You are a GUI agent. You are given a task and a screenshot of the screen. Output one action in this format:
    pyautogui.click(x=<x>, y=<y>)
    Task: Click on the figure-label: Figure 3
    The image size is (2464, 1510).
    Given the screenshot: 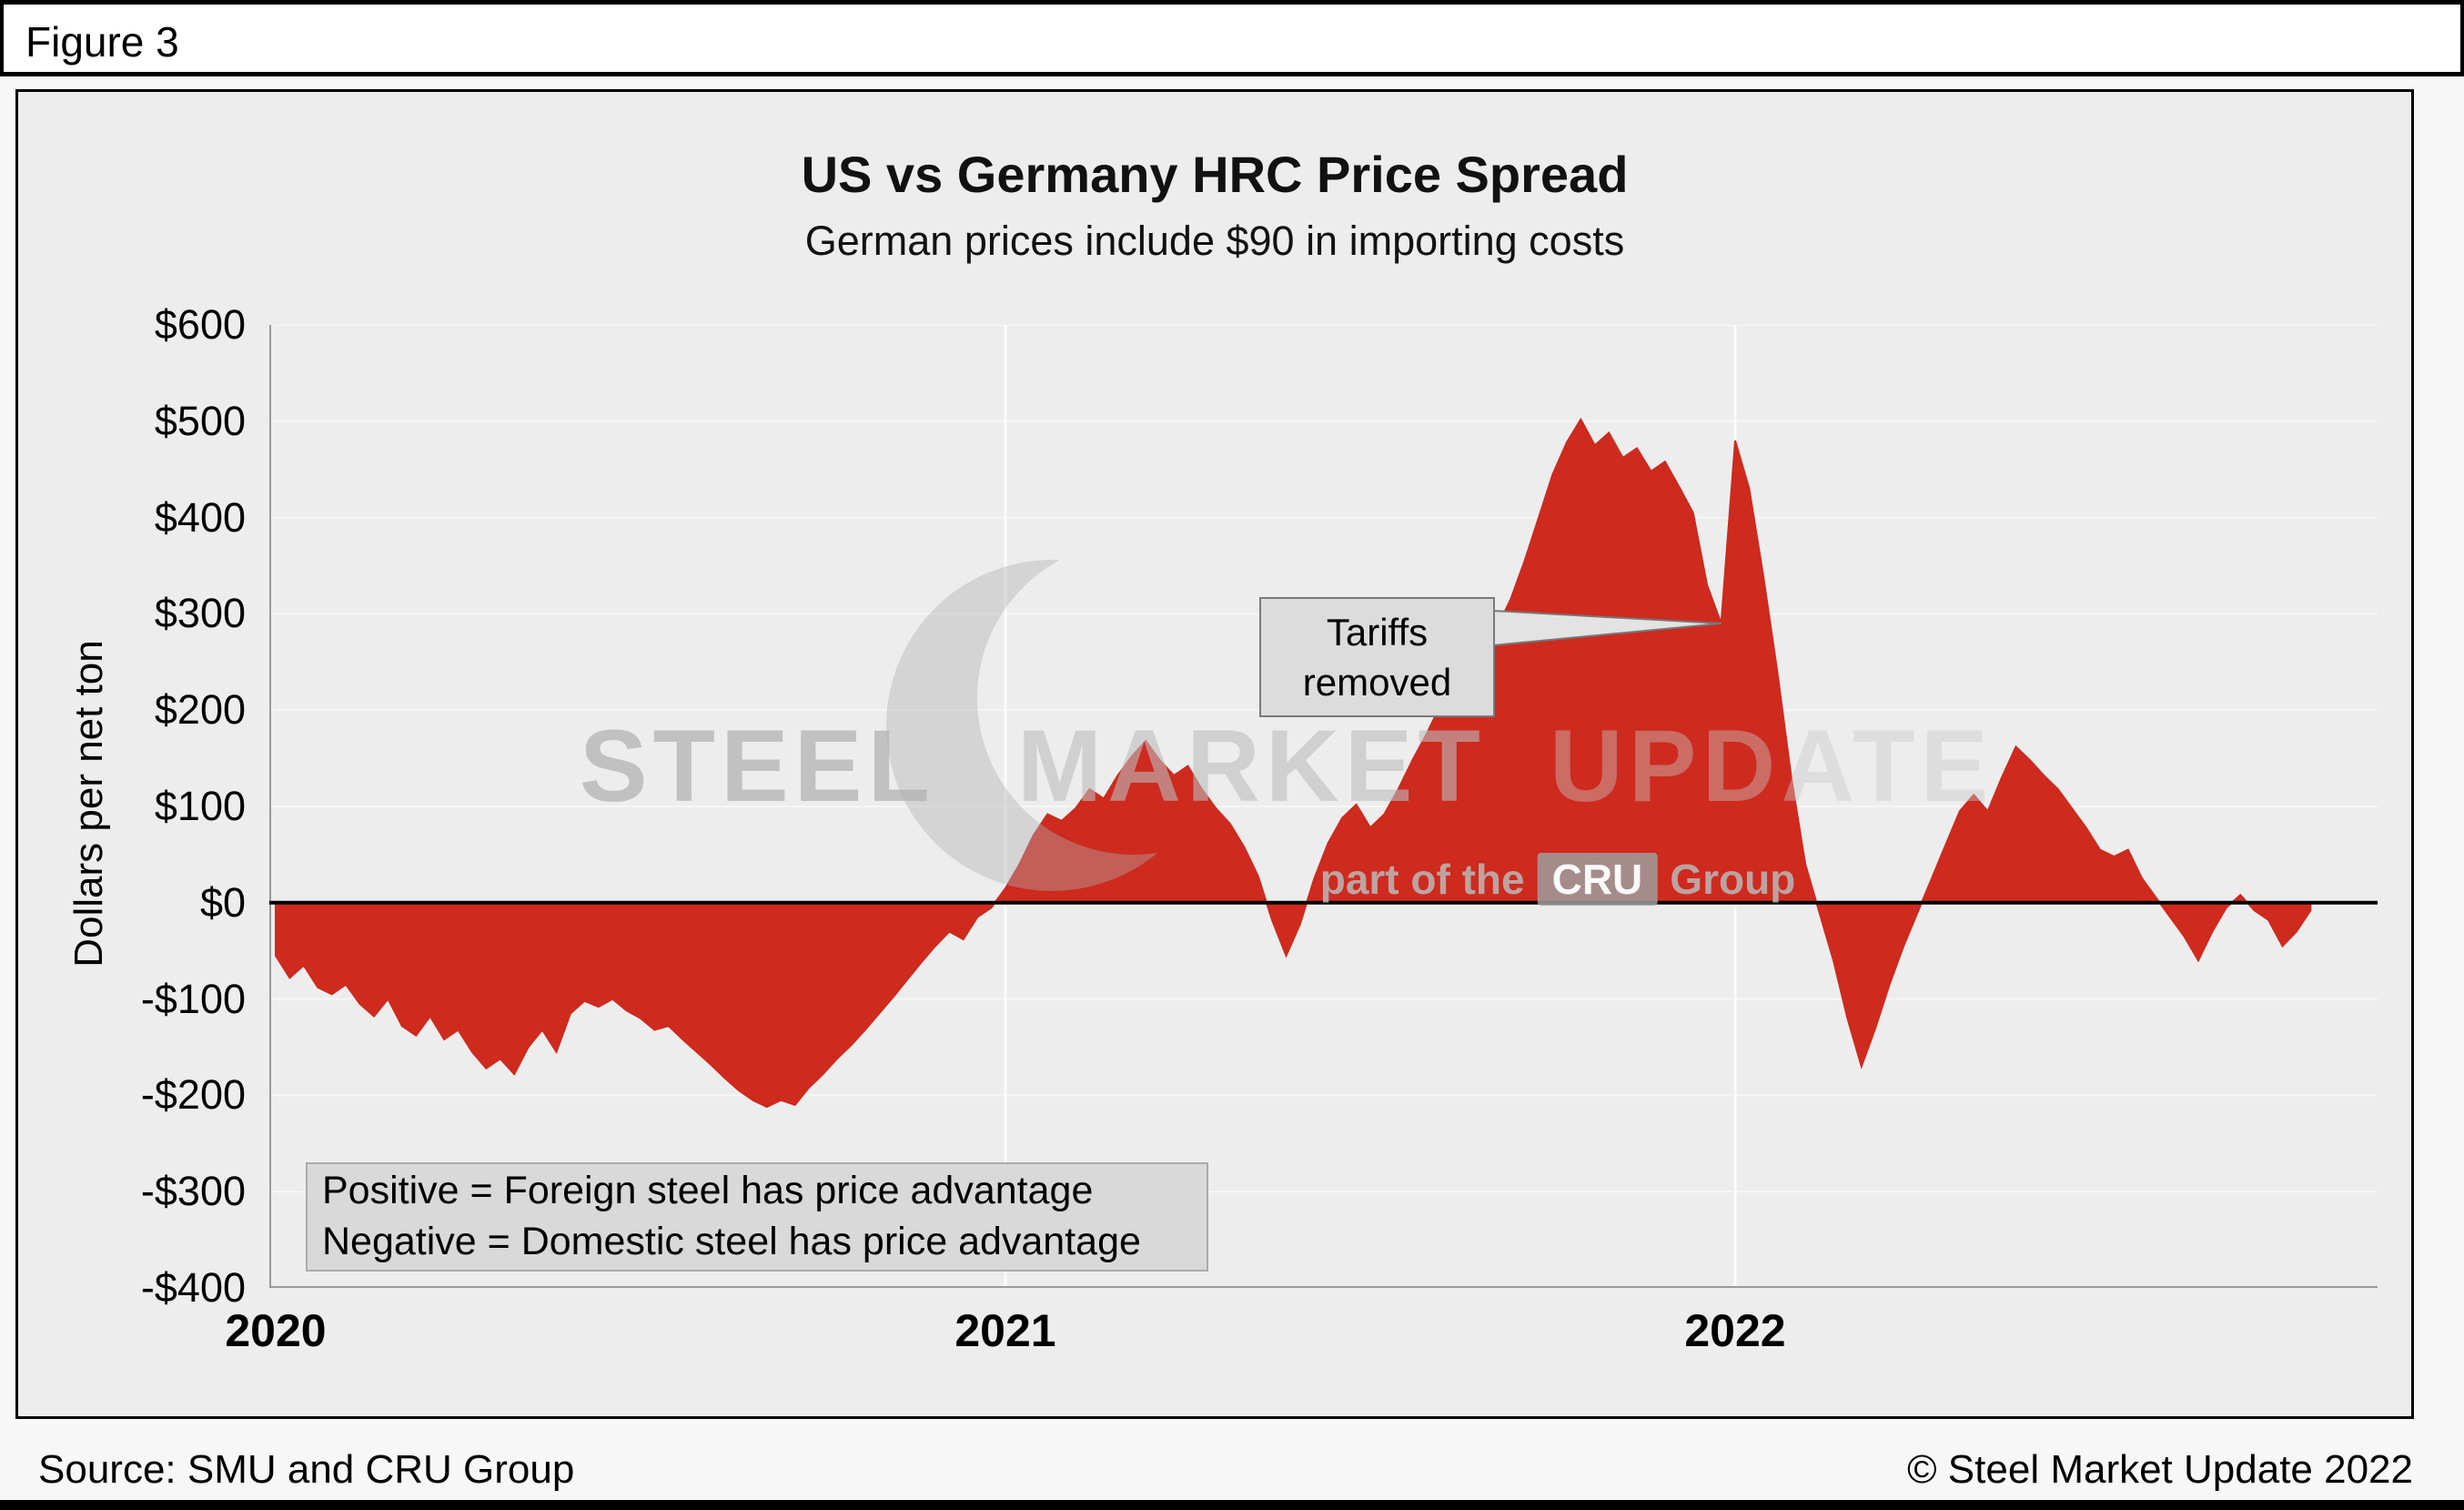 What is the action you would take?
    pyautogui.click(x=102, y=42)
    